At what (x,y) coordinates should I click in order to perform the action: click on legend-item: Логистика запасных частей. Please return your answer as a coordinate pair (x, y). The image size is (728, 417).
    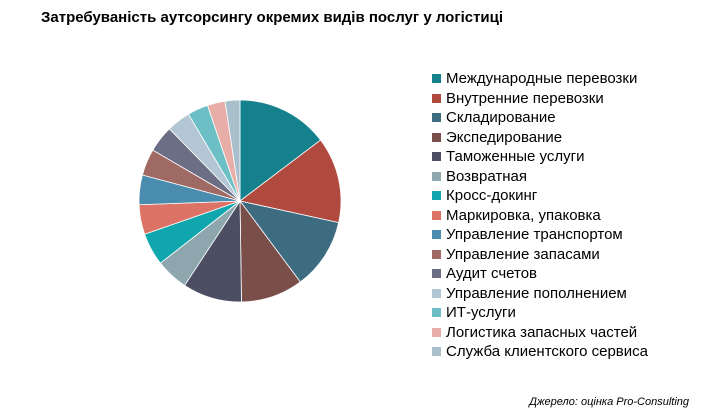
    Looking at the image, I should click on (540, 333).